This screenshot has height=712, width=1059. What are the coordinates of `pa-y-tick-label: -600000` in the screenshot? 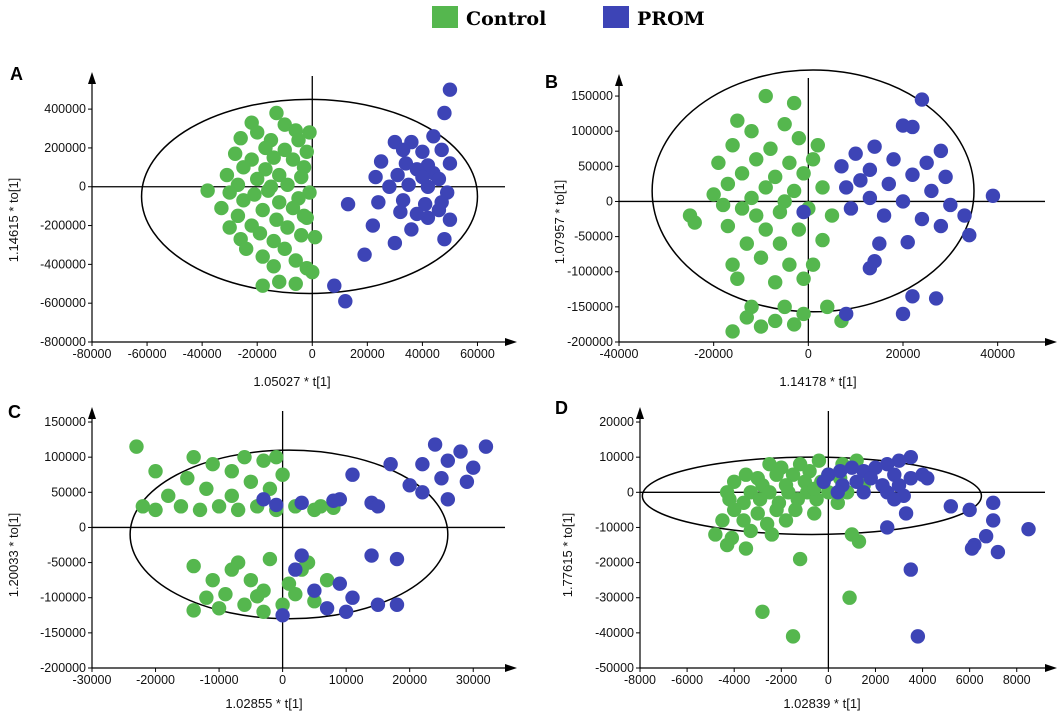 It's located at (63, 303).